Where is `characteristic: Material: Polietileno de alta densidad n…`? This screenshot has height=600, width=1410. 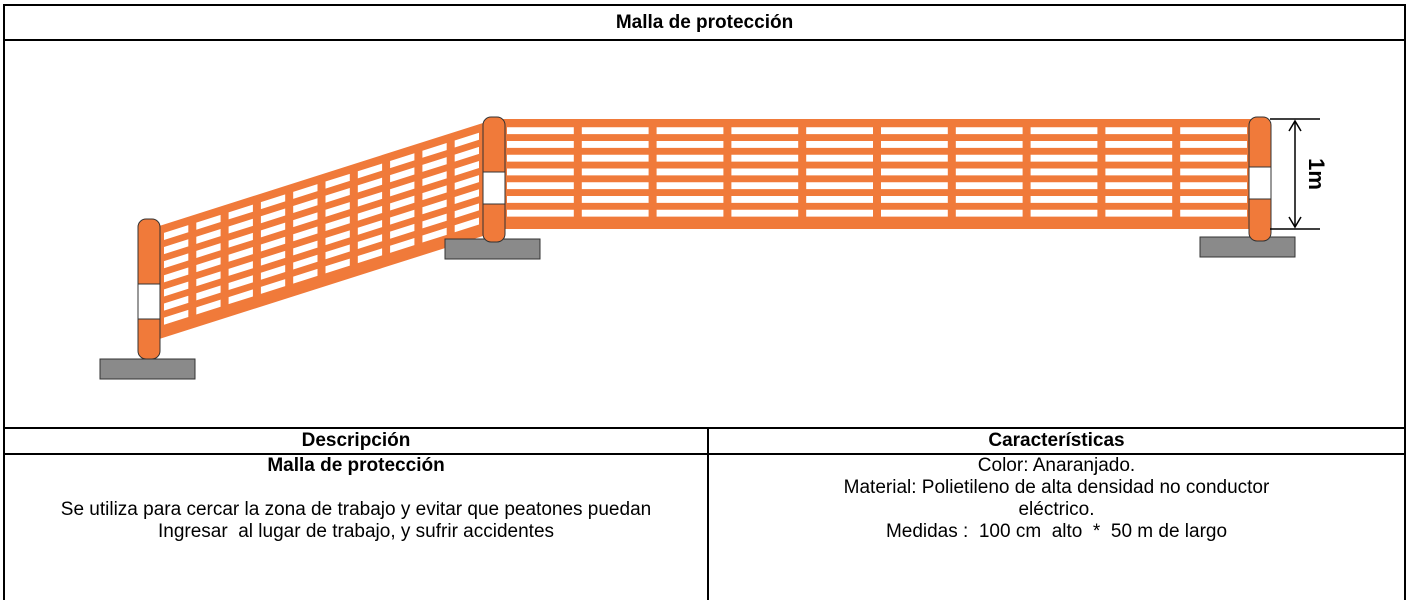
characteristic: Material: Polietileno de alta densidad n… is located at coordinates (1059, 498).